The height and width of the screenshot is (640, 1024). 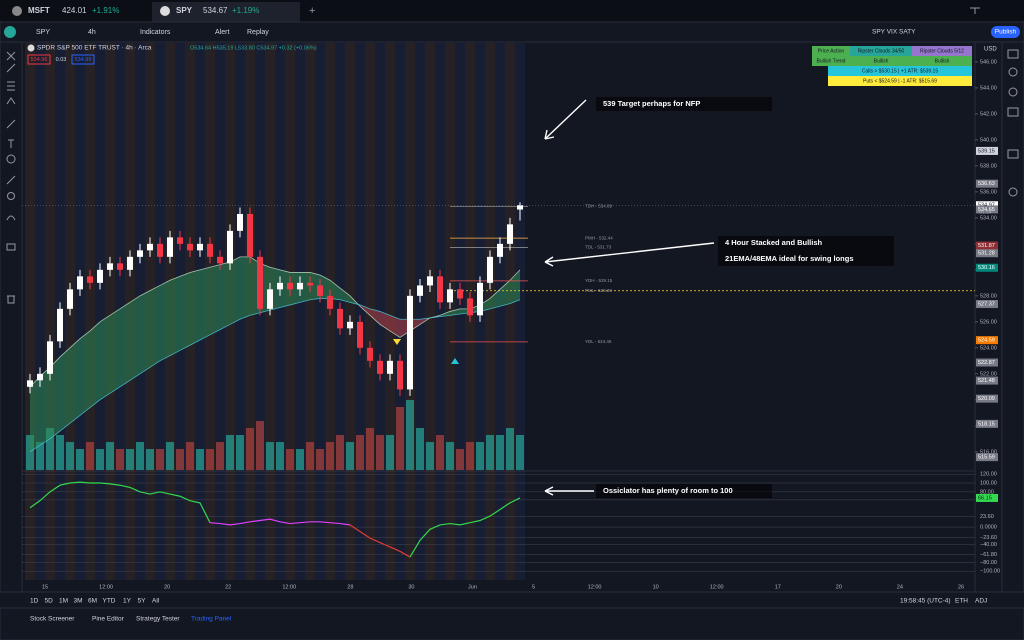 What do you see at coordinates (63, 601) in the screenshot?
I see `range-button: 1M` at bounding box center [63, 601].